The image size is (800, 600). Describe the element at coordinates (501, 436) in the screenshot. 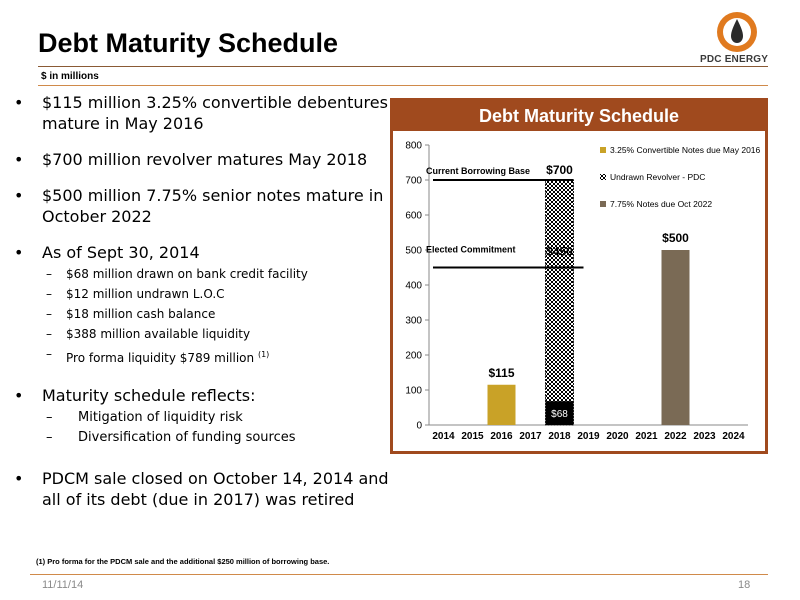

I see `x-tick-label: 2016` at that location.